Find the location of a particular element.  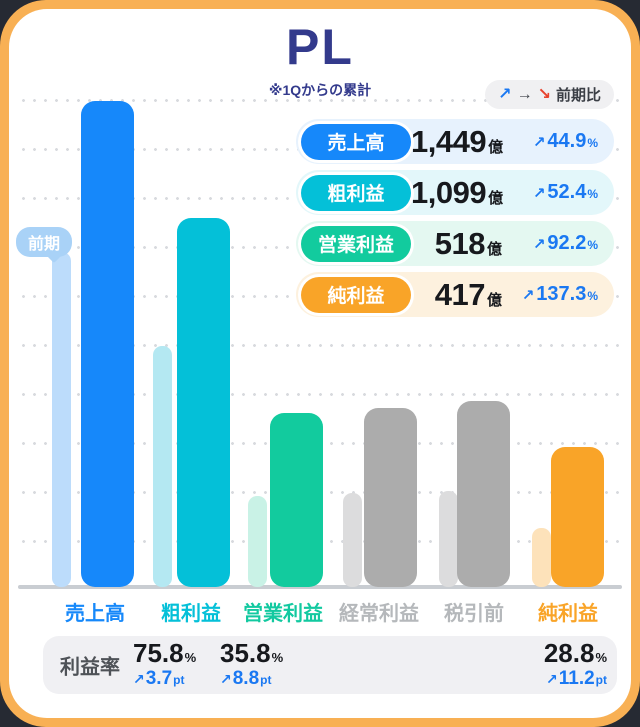

margin-value-line: 28.8% is located at coordinates (575, 653).